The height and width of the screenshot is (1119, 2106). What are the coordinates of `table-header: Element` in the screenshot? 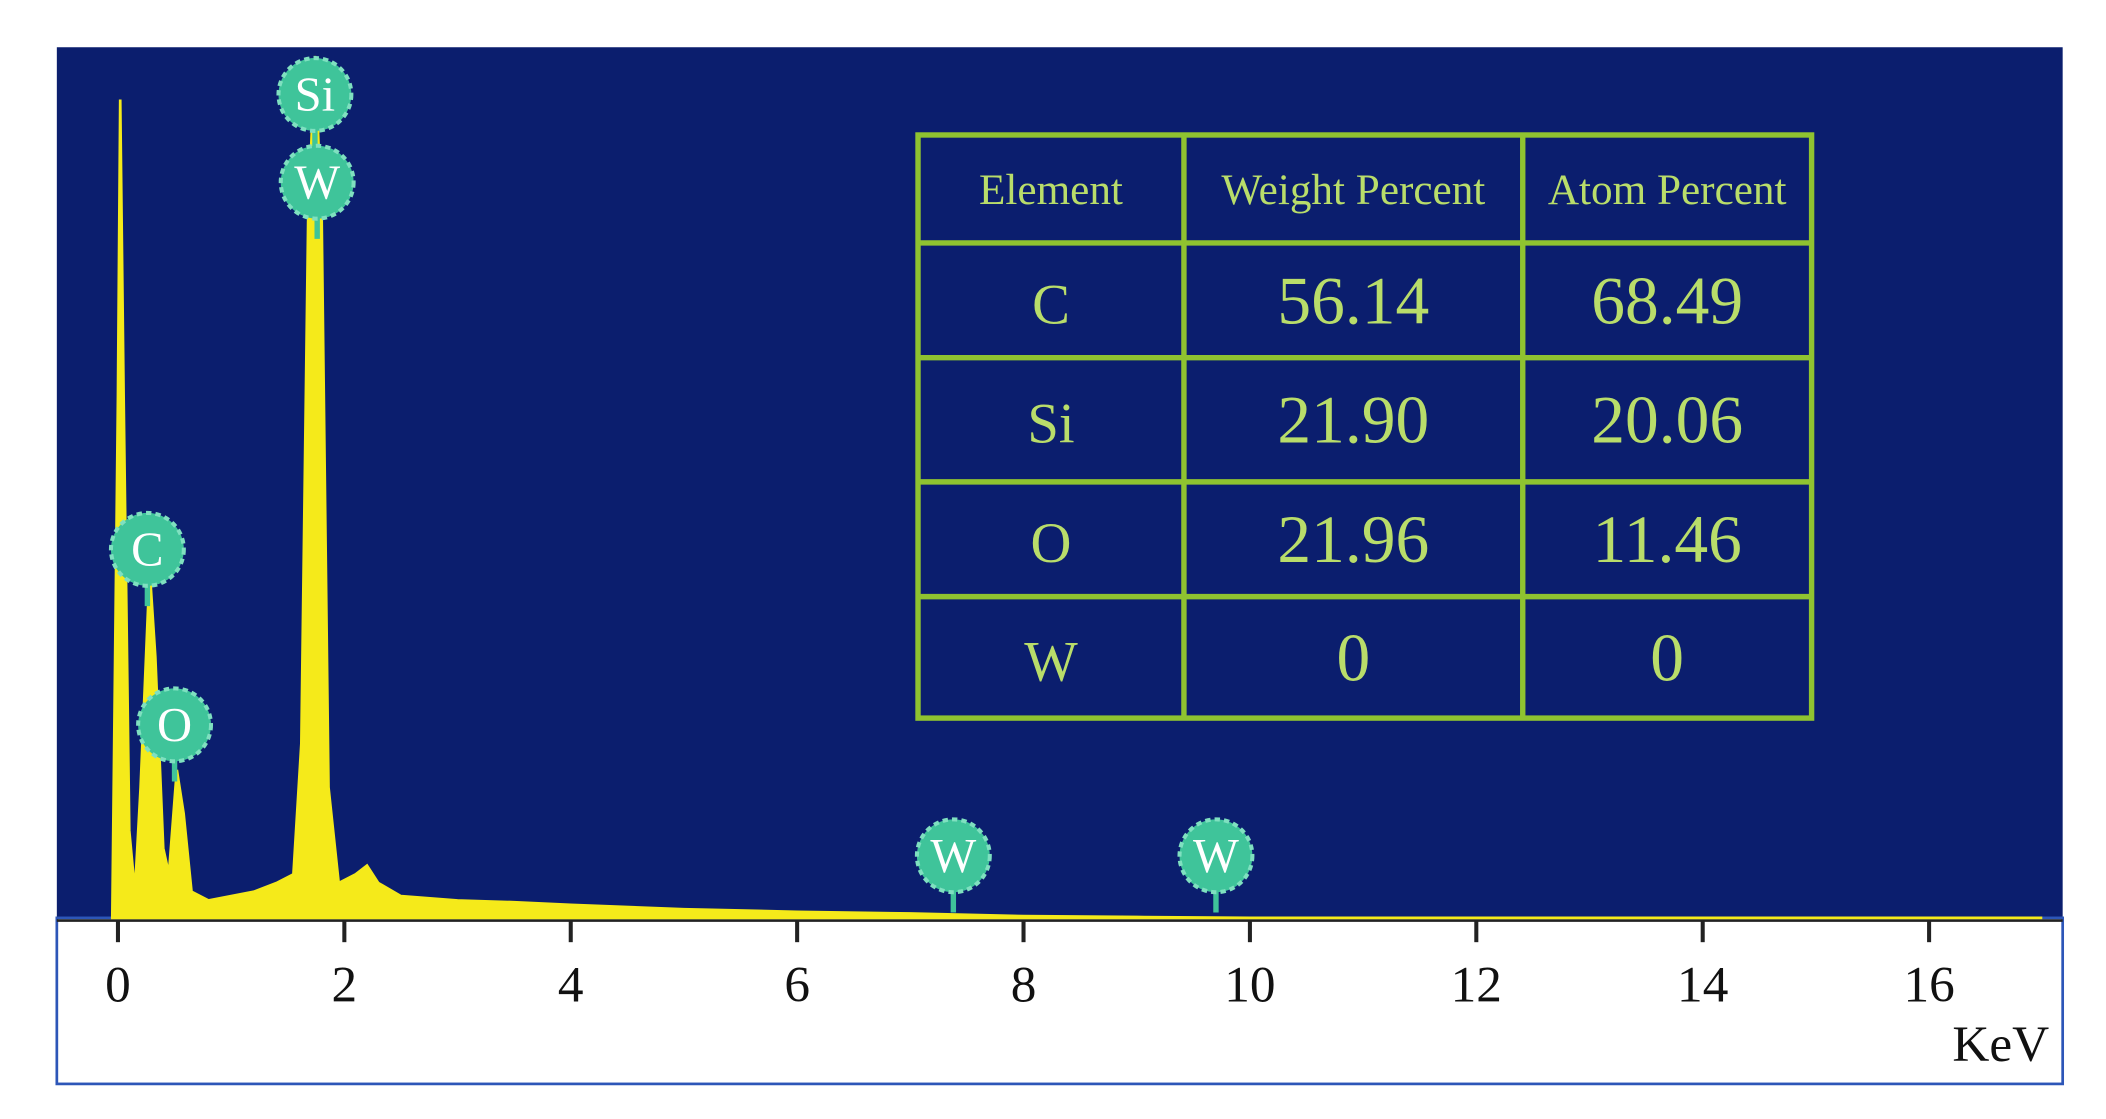 It's located at (1051, 190).